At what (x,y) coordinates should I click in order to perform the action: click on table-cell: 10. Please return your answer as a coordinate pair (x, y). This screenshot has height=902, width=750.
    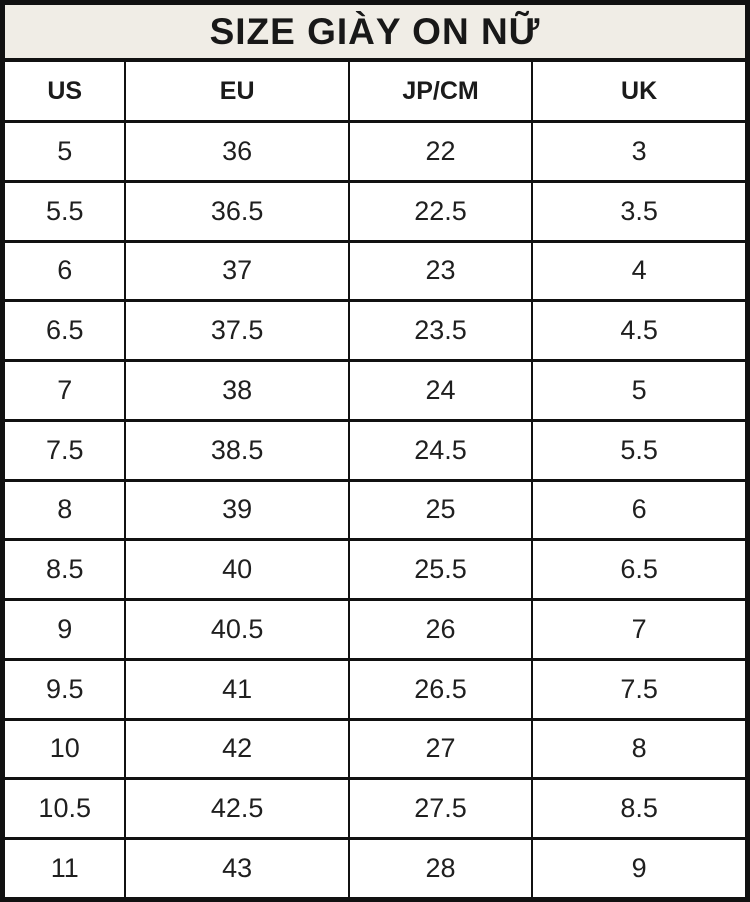
    Looking at the image, I should click on (64, 749).